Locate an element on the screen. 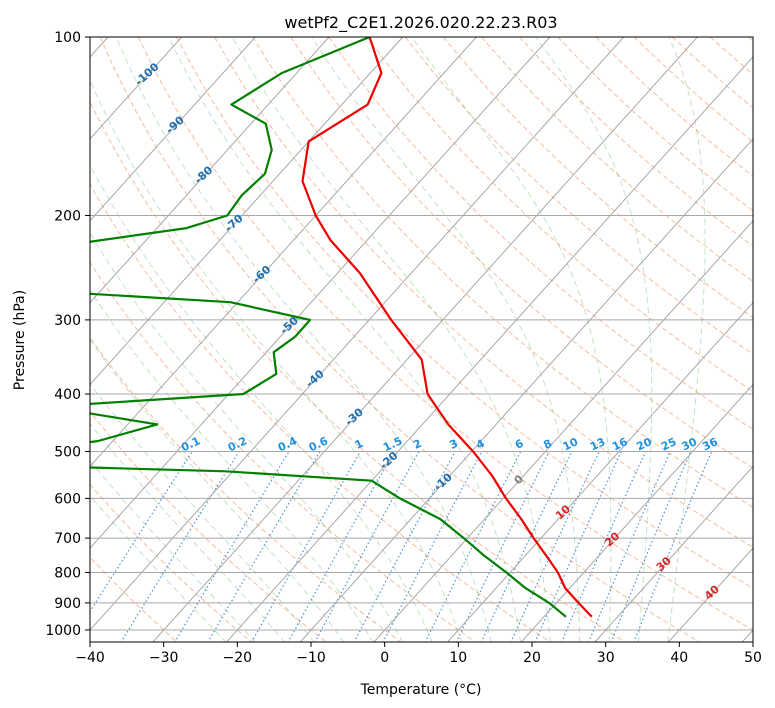 This screenshot has width=775, height=708. mixing-ratio-label: 25 is located at coordinates (668, 444).